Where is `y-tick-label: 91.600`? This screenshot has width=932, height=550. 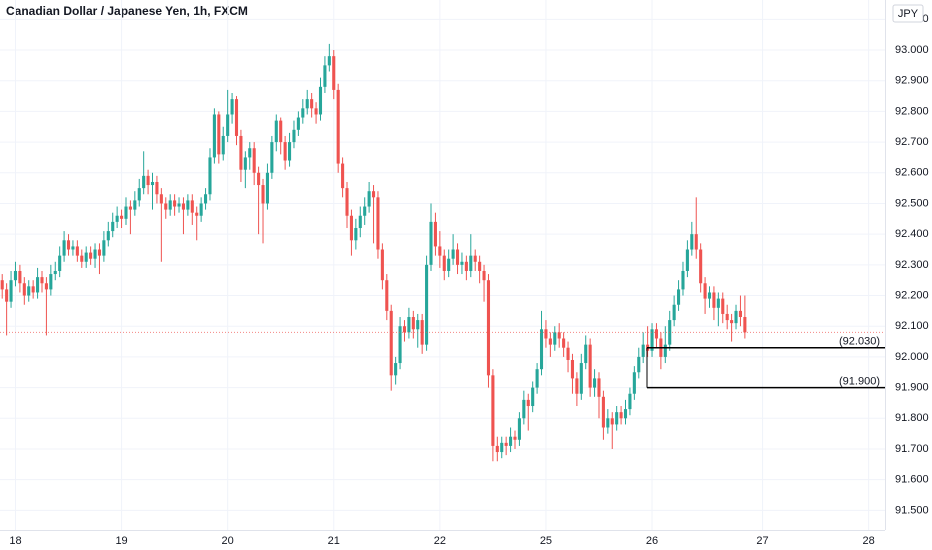
y-tick-label: 91.600 is located at coordinates (912, 480).